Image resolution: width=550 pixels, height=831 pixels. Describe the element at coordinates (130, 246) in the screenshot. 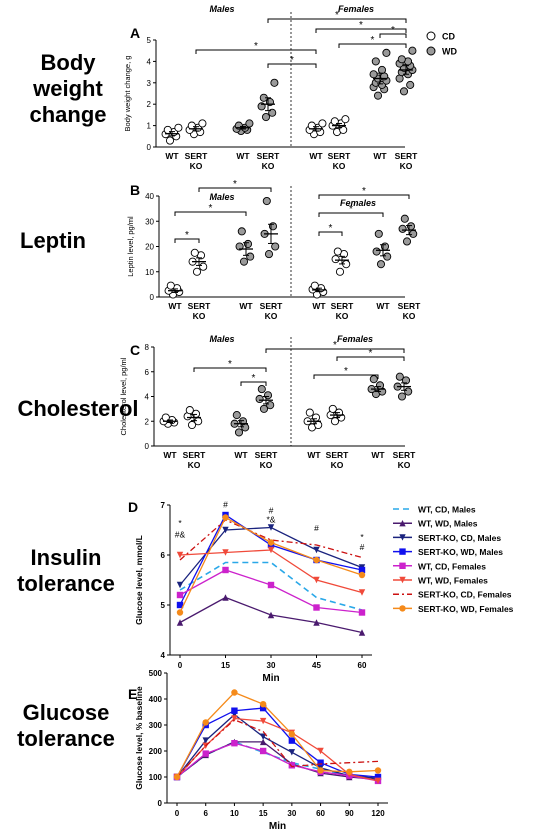

I see `y-axis-label: Leptin level, pg/ml` at that location.